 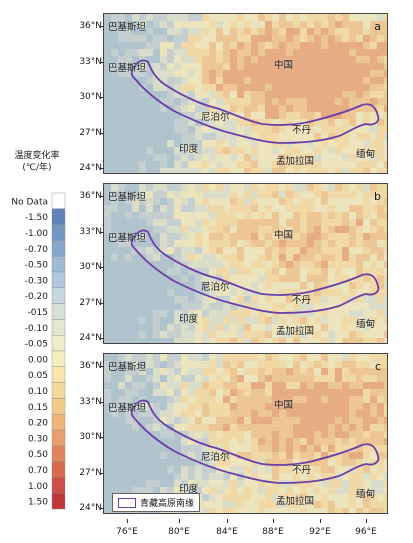 I want to click on lon-label: 84°E, so click(x=227, y=532).